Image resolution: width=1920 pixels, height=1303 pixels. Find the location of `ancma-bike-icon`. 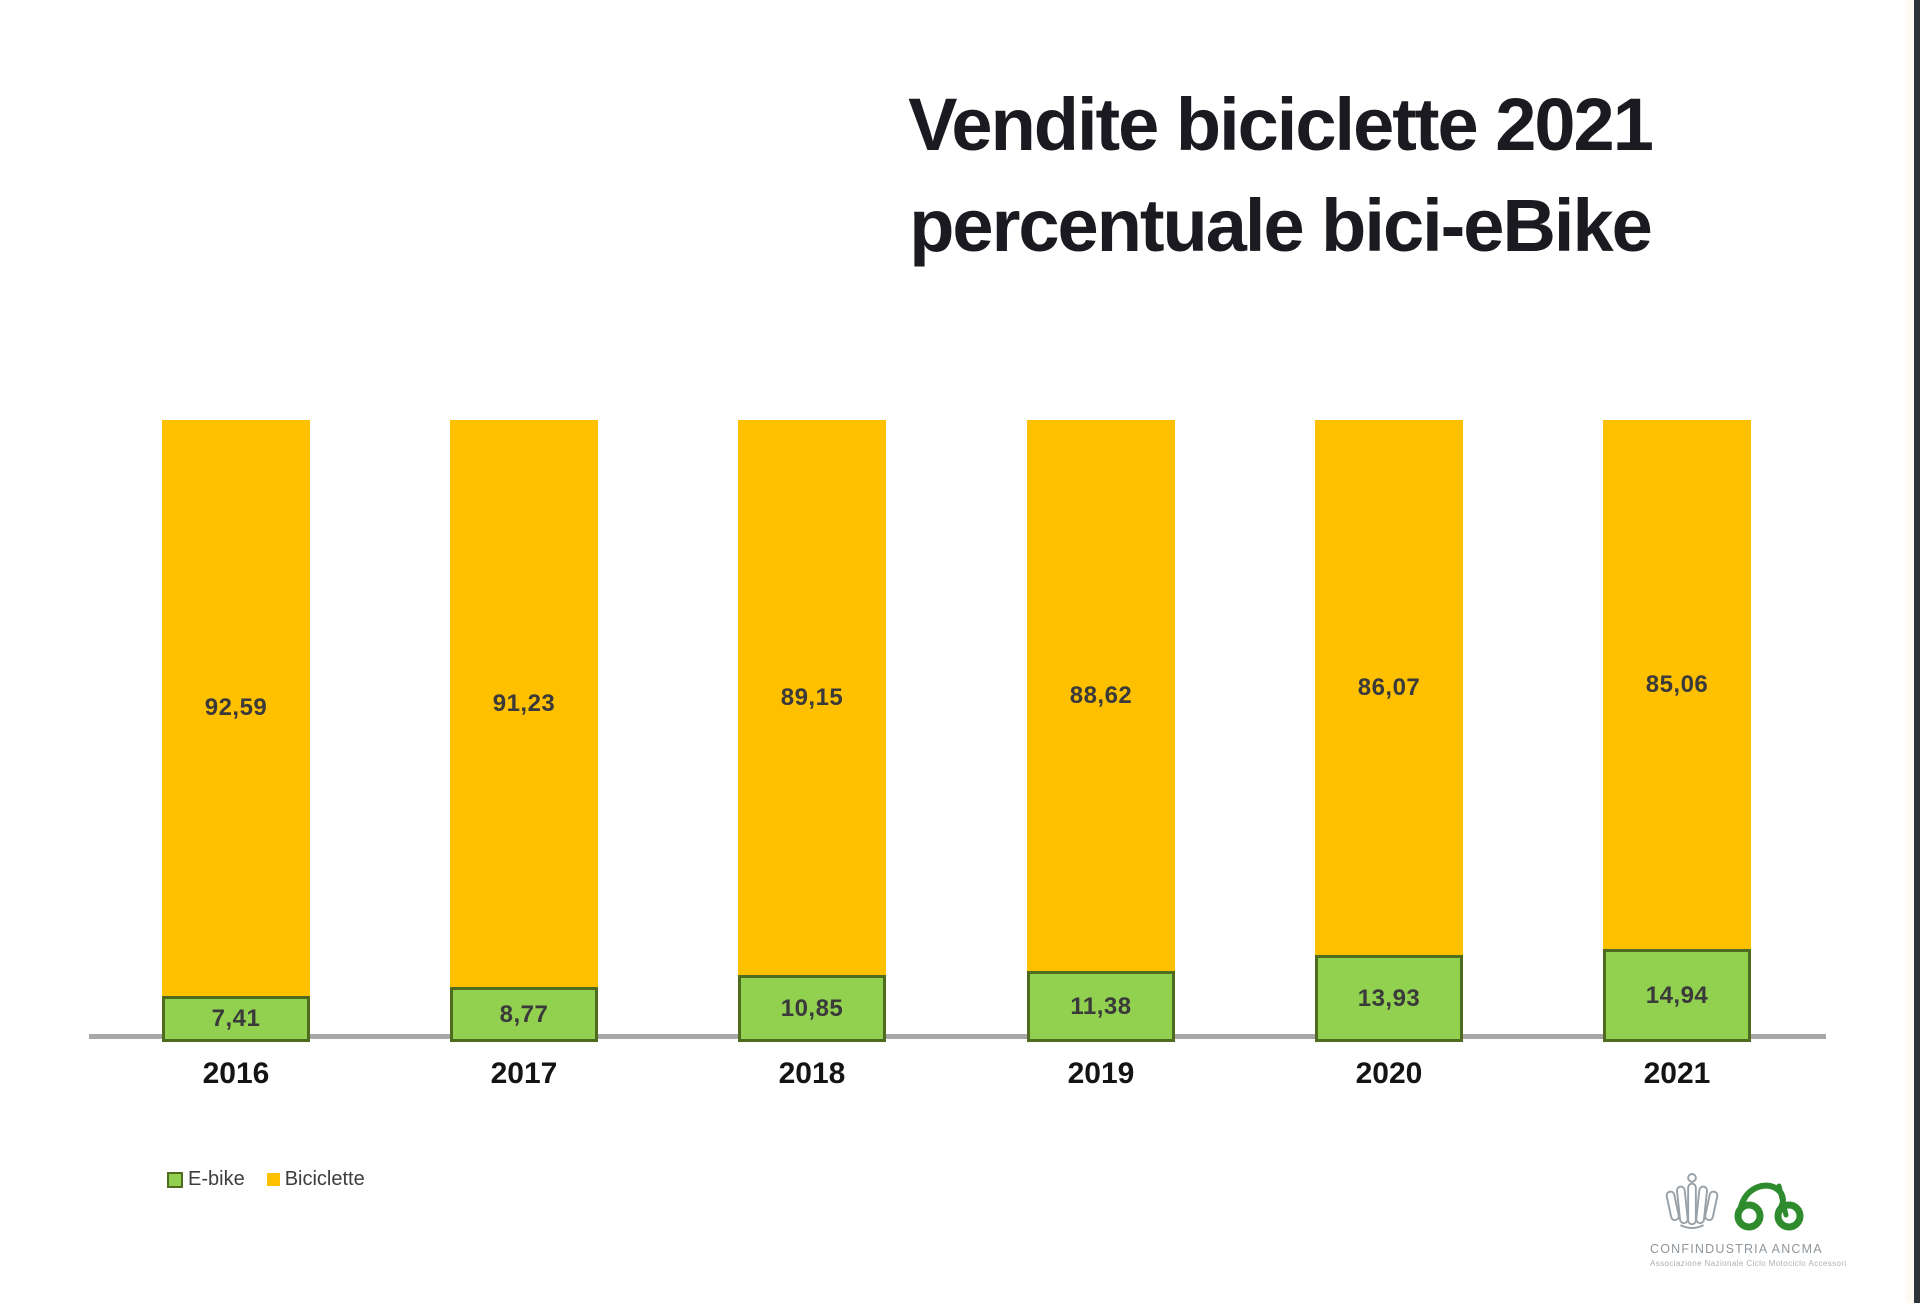

ancma-bike-icon is located at coordinates (1769, 1207).